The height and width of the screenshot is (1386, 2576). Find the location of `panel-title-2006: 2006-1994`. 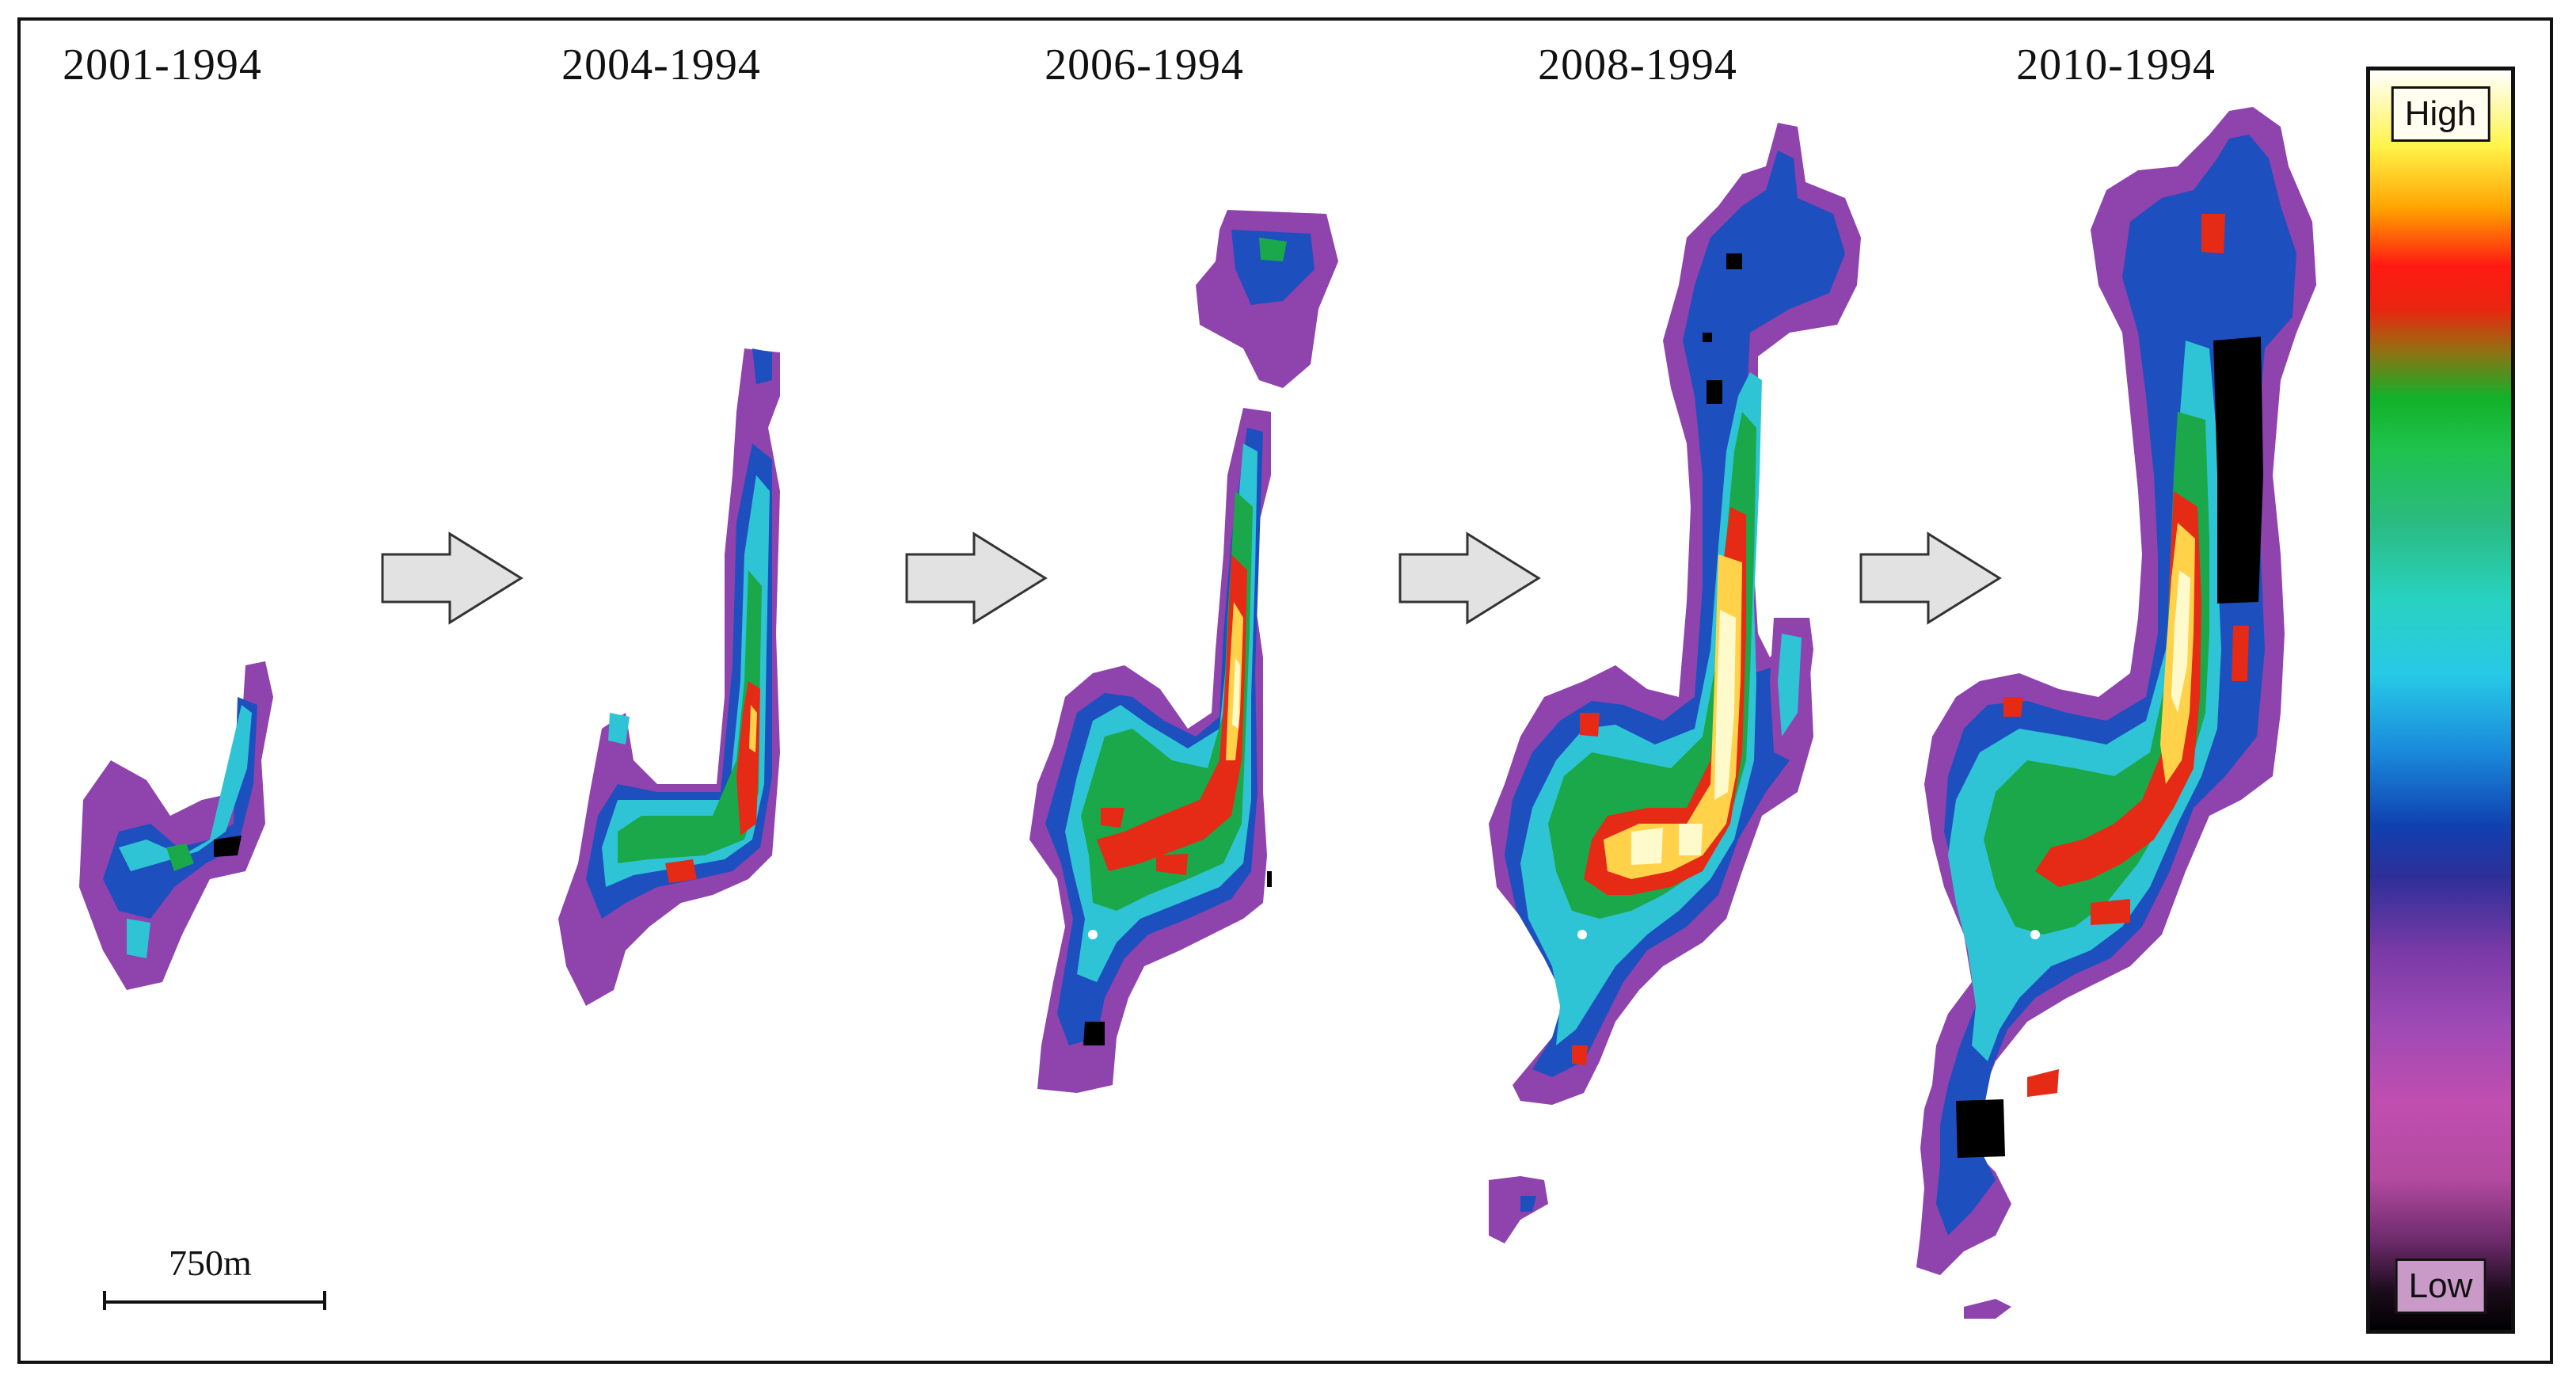

panel-title-2006: 2006-1994 is located at coordinates (1144, 64).